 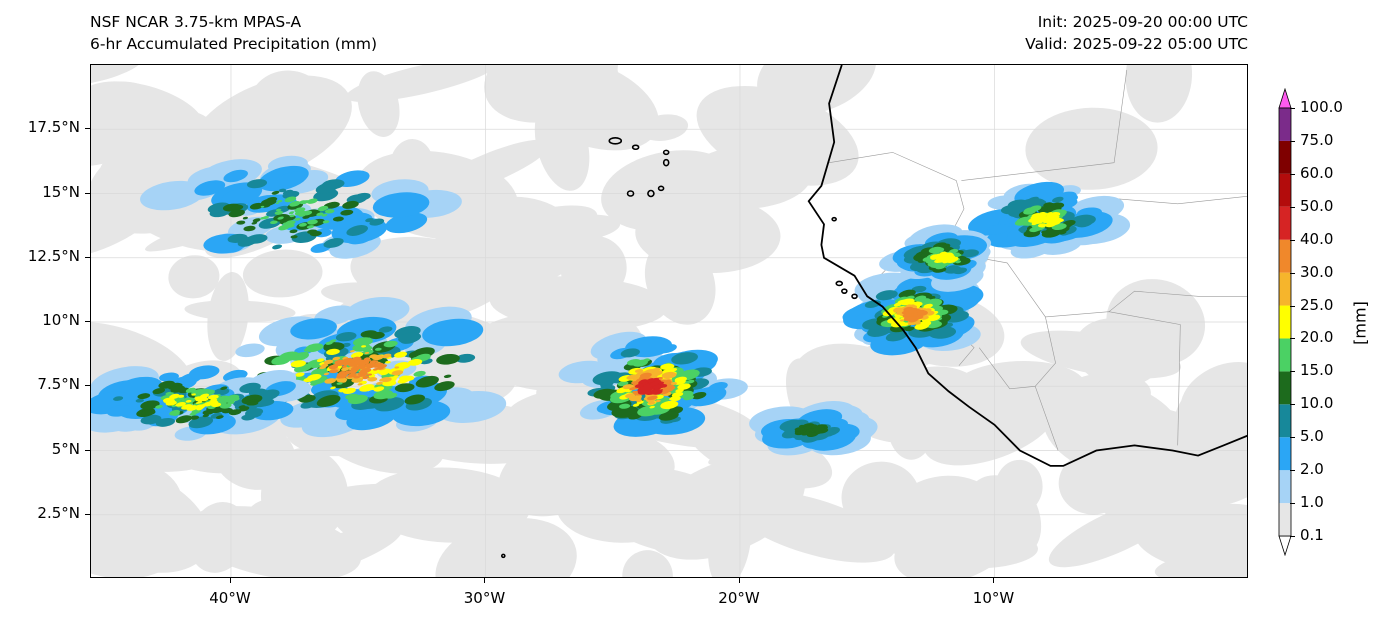 What do you see at coordinates (1317, 238) in the screenshot?
I see `colorbar-tick-label: 40.0` at bounding box center [1317, 238].